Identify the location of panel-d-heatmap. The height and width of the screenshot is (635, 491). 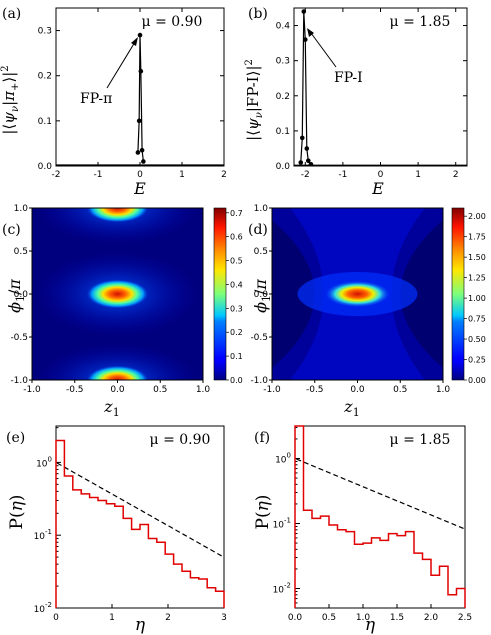
(357, 294).